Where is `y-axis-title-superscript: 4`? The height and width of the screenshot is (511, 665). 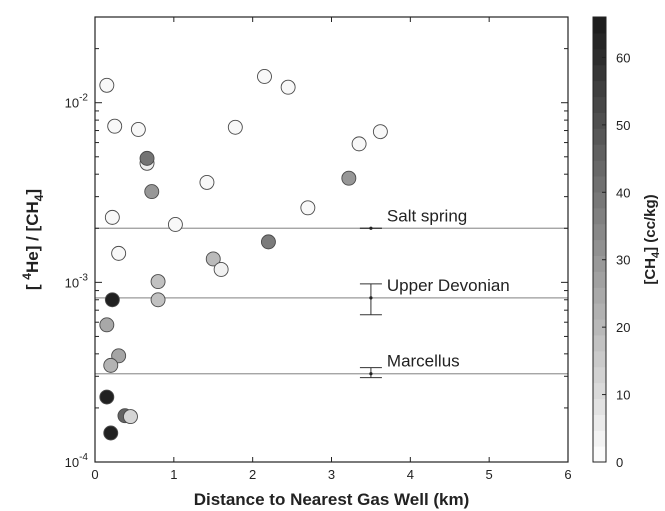
y-axis-title-superscript: 4 is located at coordinates (27, 276).